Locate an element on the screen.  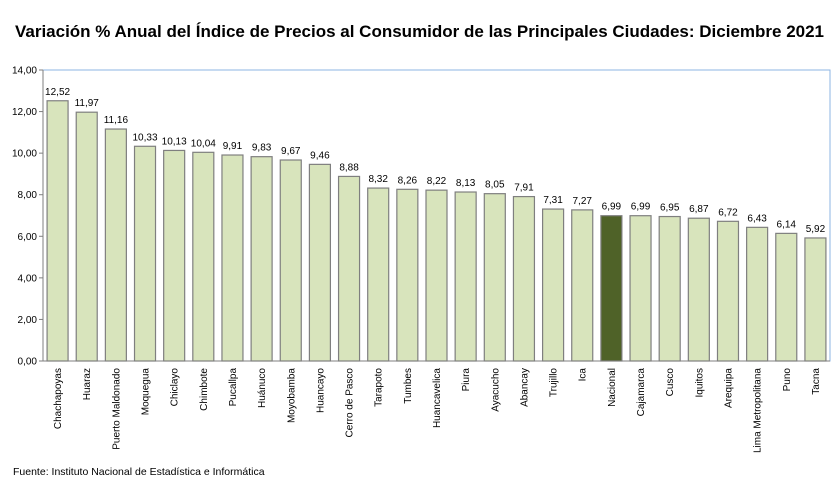
value-label: 6,87 is located at coordinates (699, 209).